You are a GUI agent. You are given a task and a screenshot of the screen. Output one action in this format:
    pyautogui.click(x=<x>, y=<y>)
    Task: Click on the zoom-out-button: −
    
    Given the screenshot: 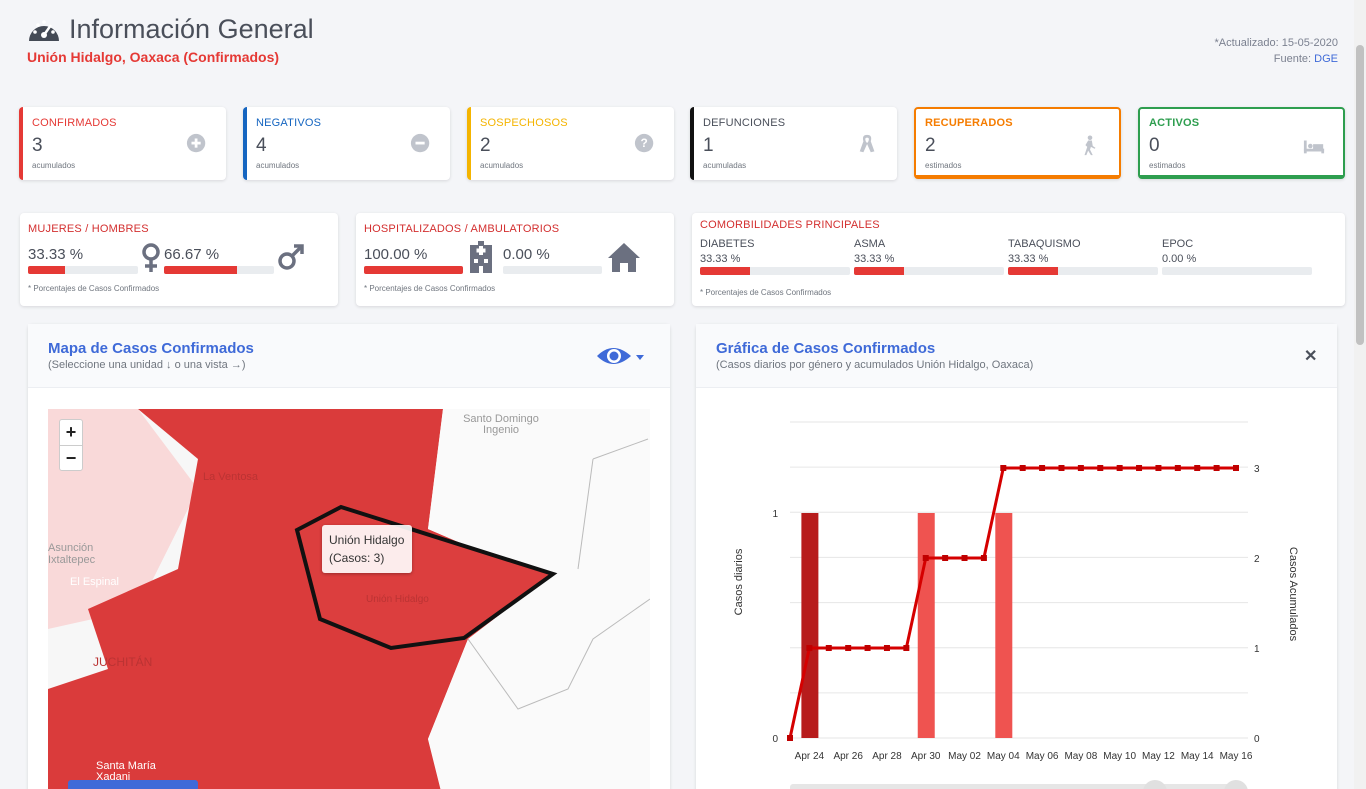 What is the action you would take?
    pyautogui.click(x=71, y=457)
    